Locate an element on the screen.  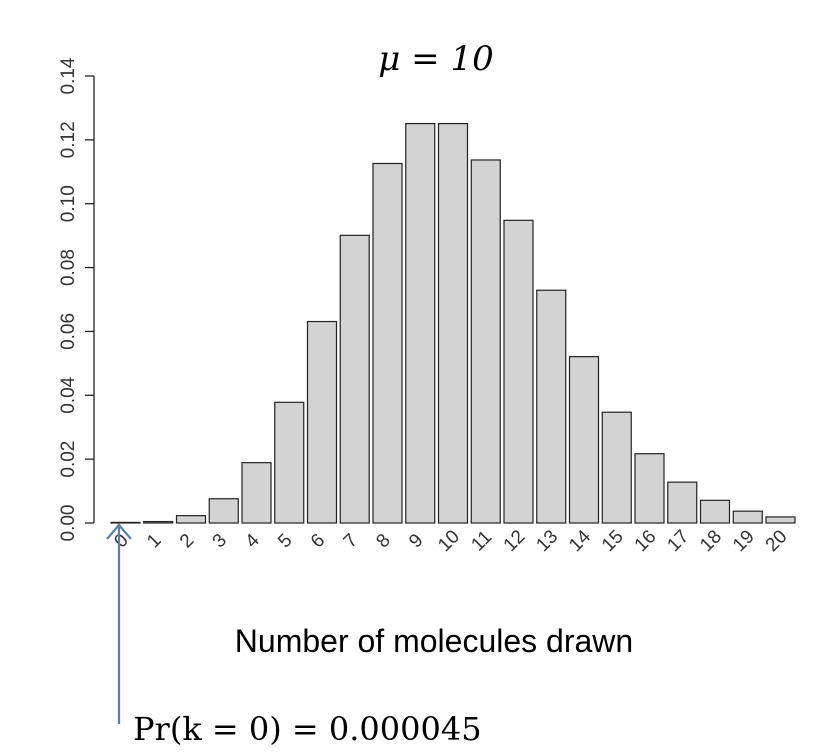
annotation-text: Pr(k = 0) = 0.000045 is located at coordinates (307, 729).